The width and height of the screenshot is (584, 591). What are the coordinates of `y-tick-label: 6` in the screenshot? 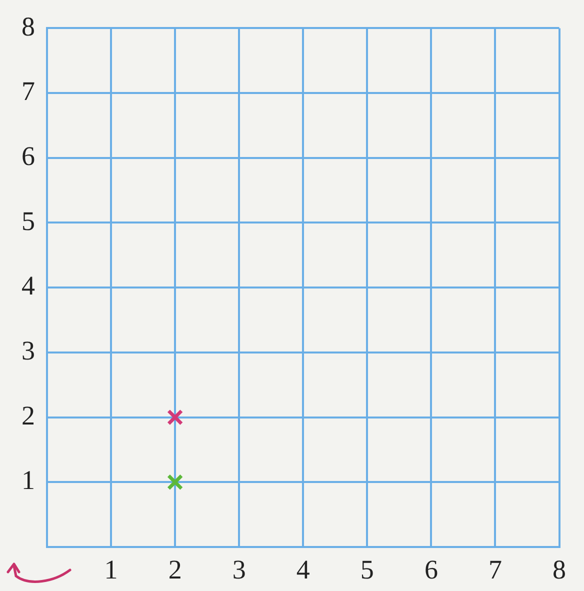 It's located at (28, 155).